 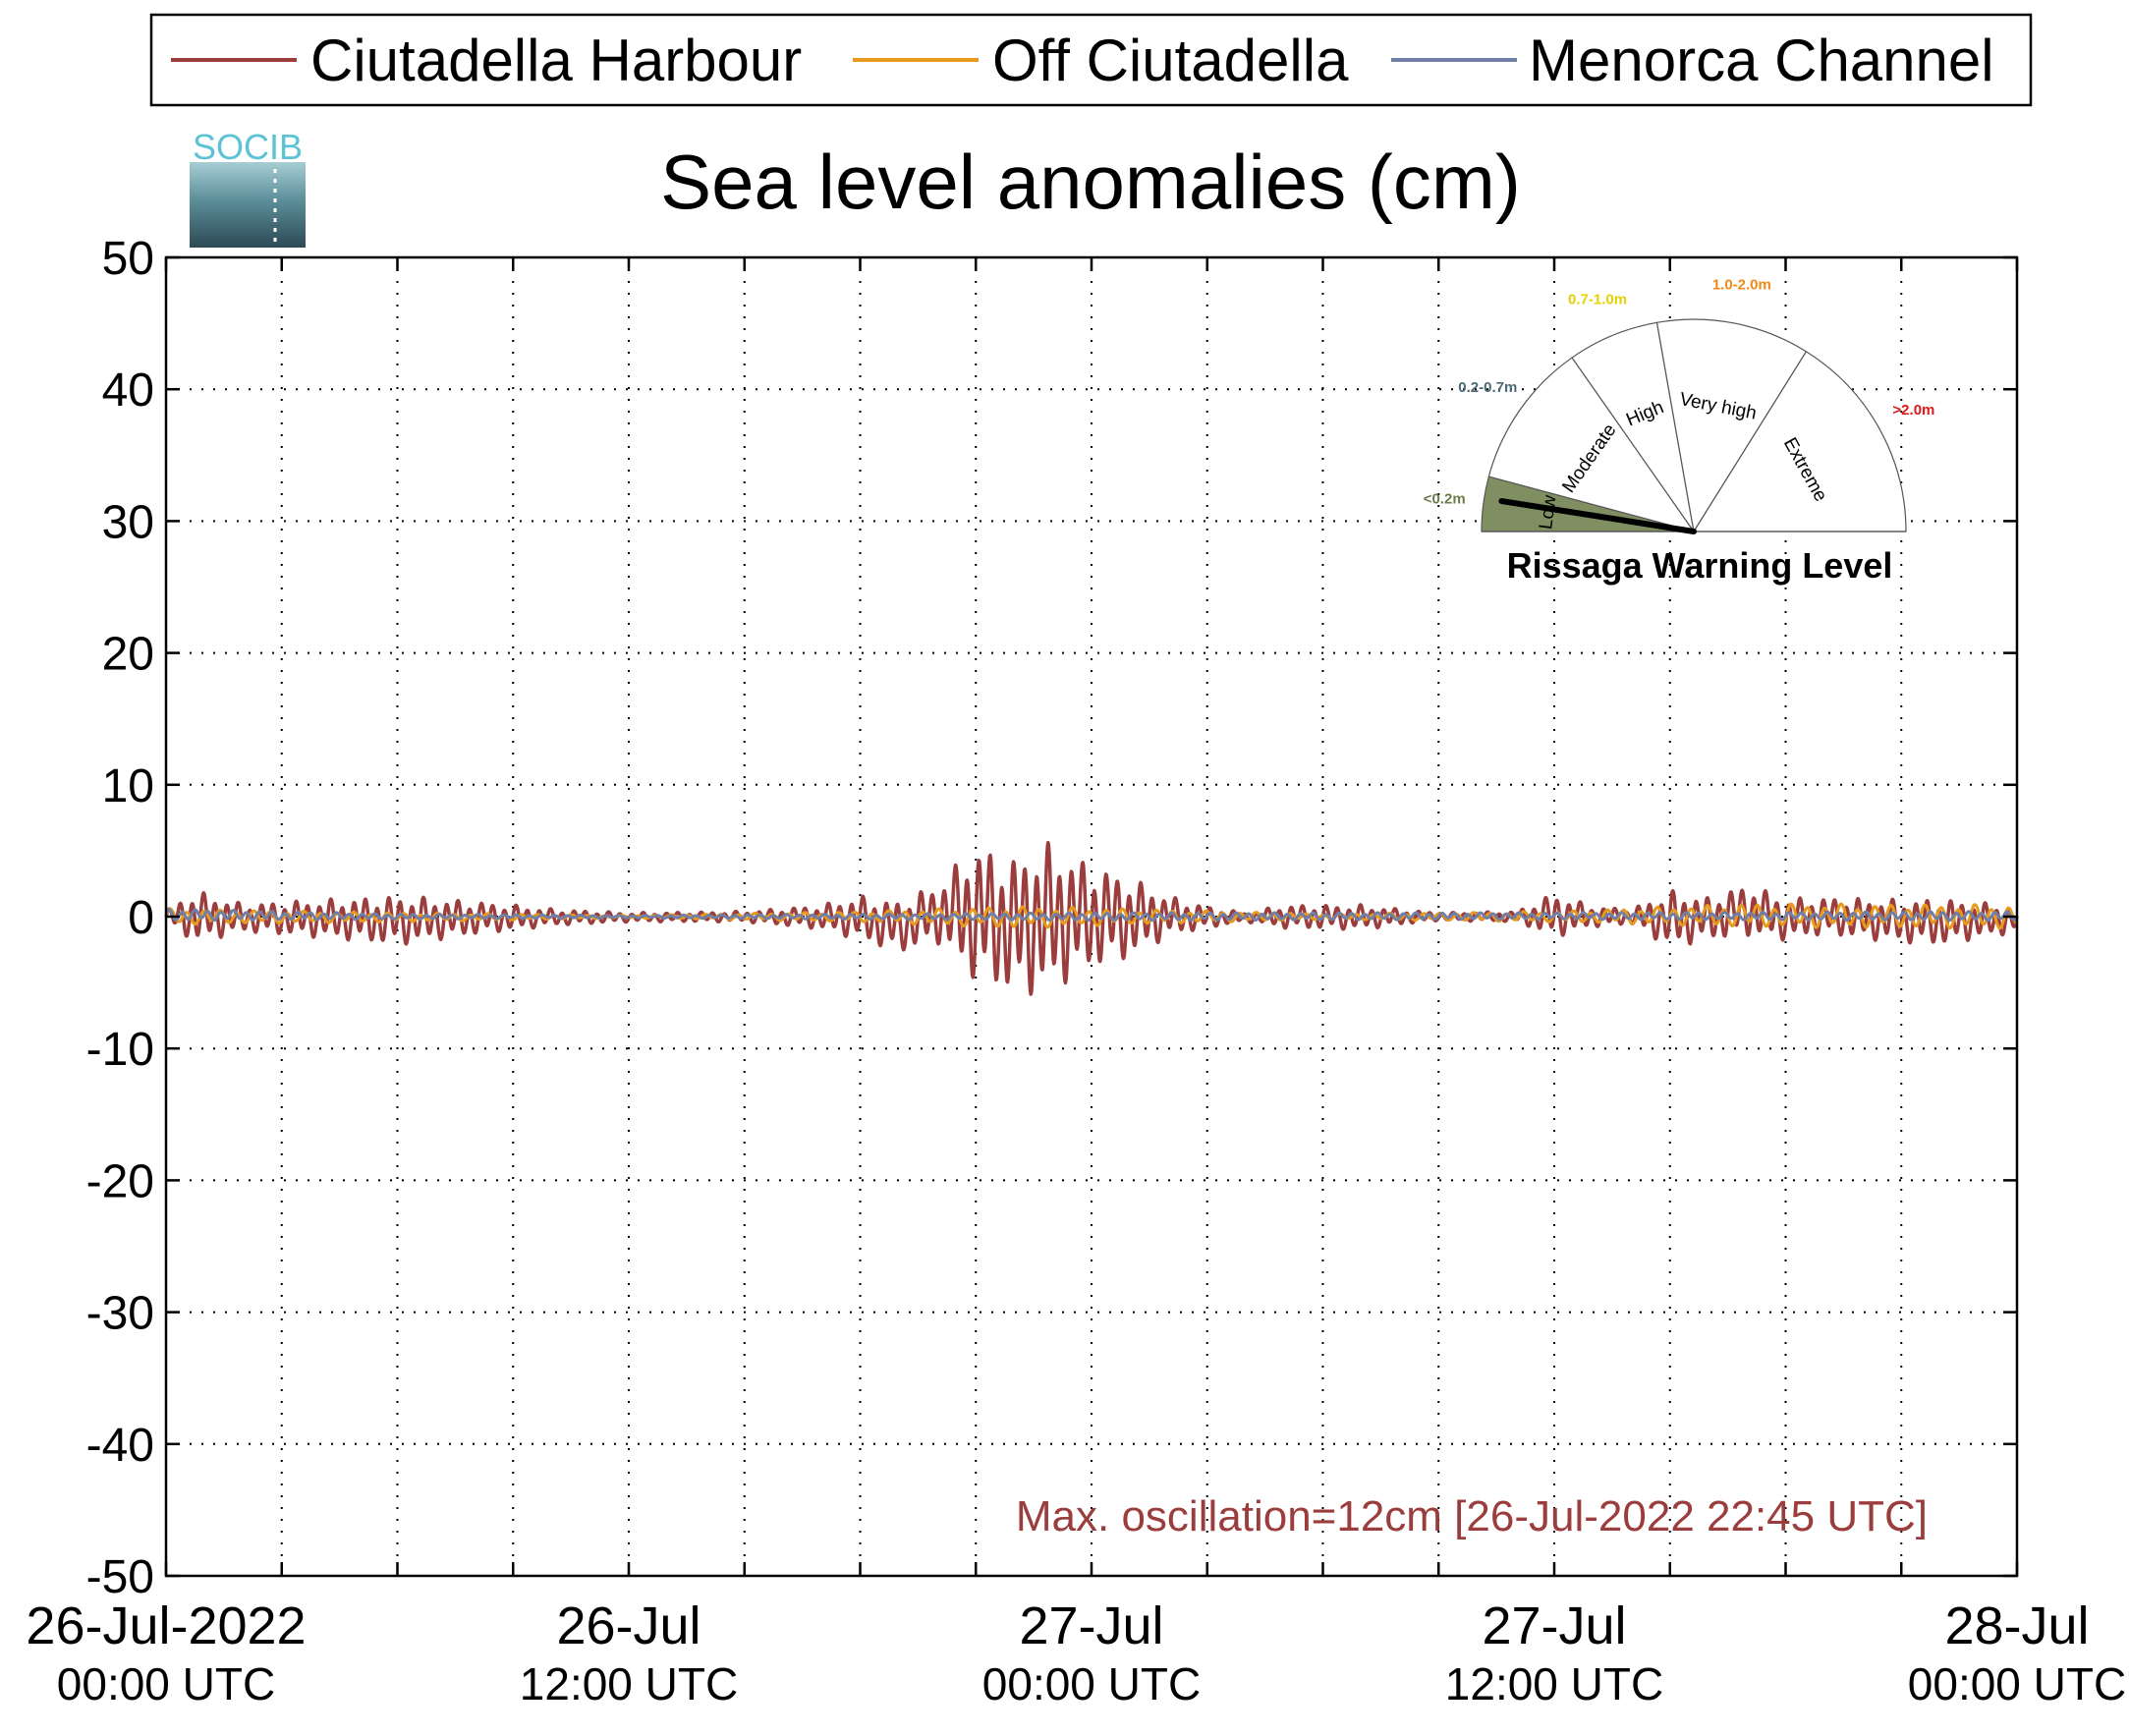 I want to click on legend-box, so click(x=1091, y=60).